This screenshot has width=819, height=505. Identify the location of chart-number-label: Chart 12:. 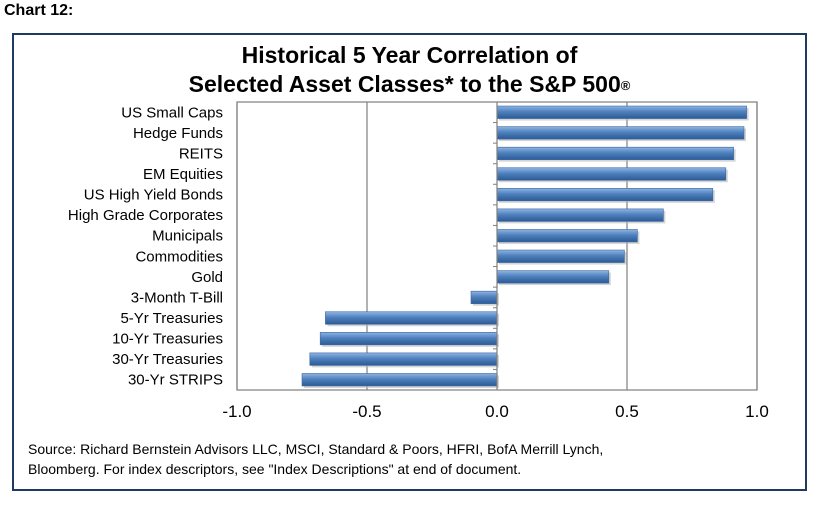
(39, 10).